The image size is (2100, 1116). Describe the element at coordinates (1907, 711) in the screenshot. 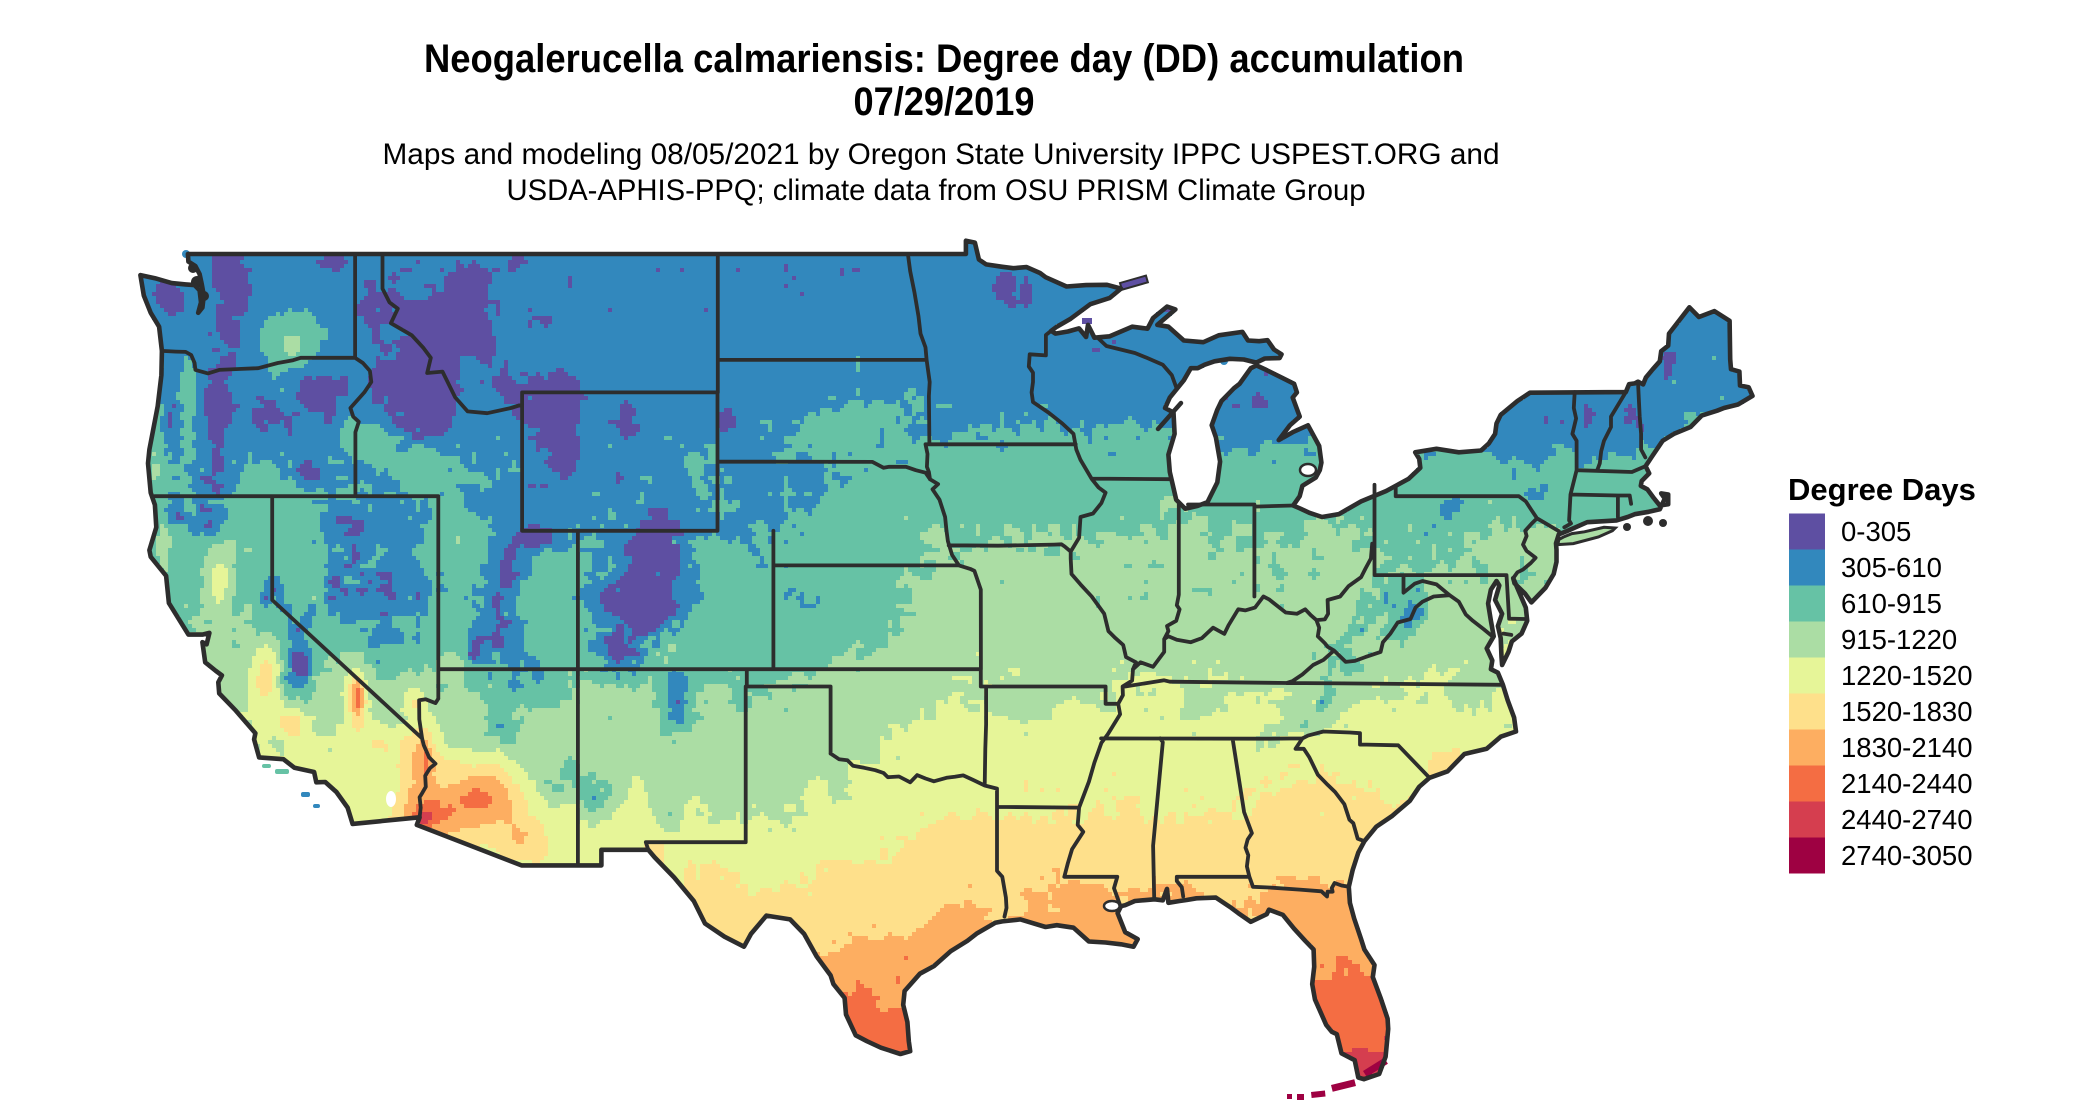

I see `svg-text: 1520-1830` at that location.